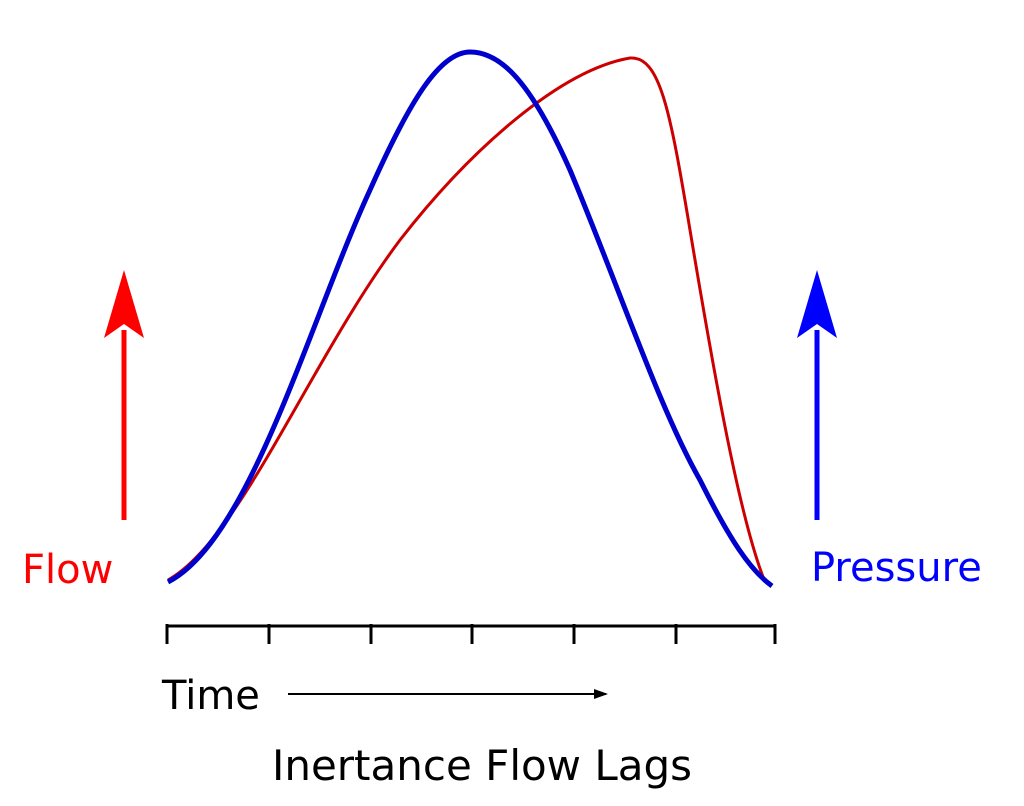 Image resolution: width=1024 pixels, height=806 pixels. What do you see at coordinates (124, 304) in the screenshot?
I see `flow-arrow-icon` at bounding box center [124, 304].